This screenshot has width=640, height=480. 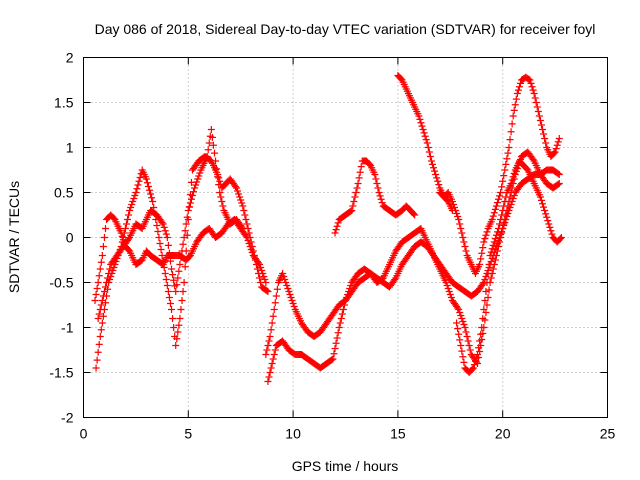 What do you see at coordinates (67, 418) in the screenshot?
I see `y-tick-label: -2` at bounding box center [67, 418].